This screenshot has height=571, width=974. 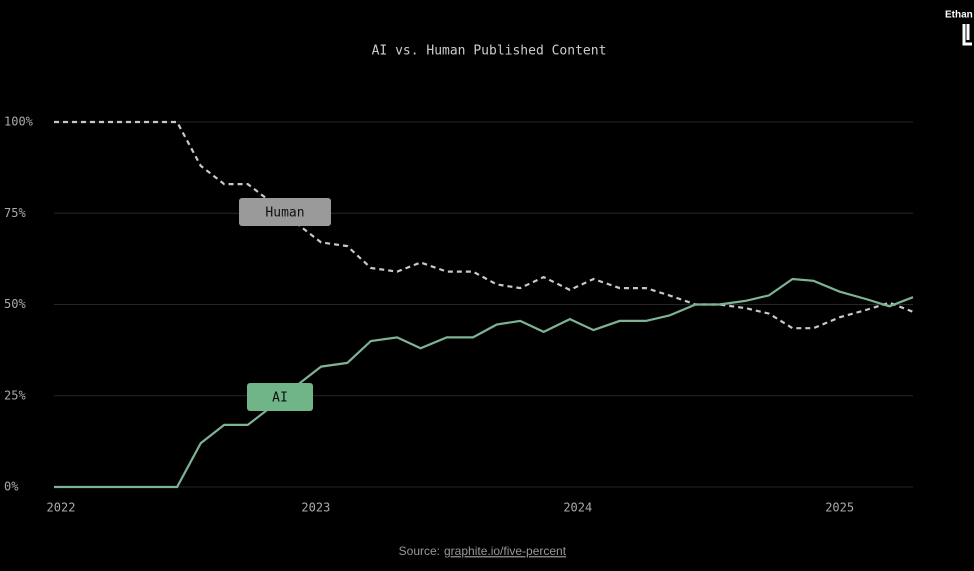 I want to click on x-tick-label: 2025, so click(x=839, y=508).